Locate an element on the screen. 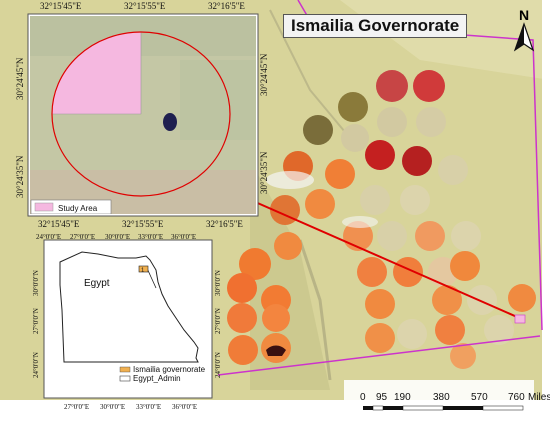  locator-coord-top: 33°0'0"E is located at coordinates (151, 237).